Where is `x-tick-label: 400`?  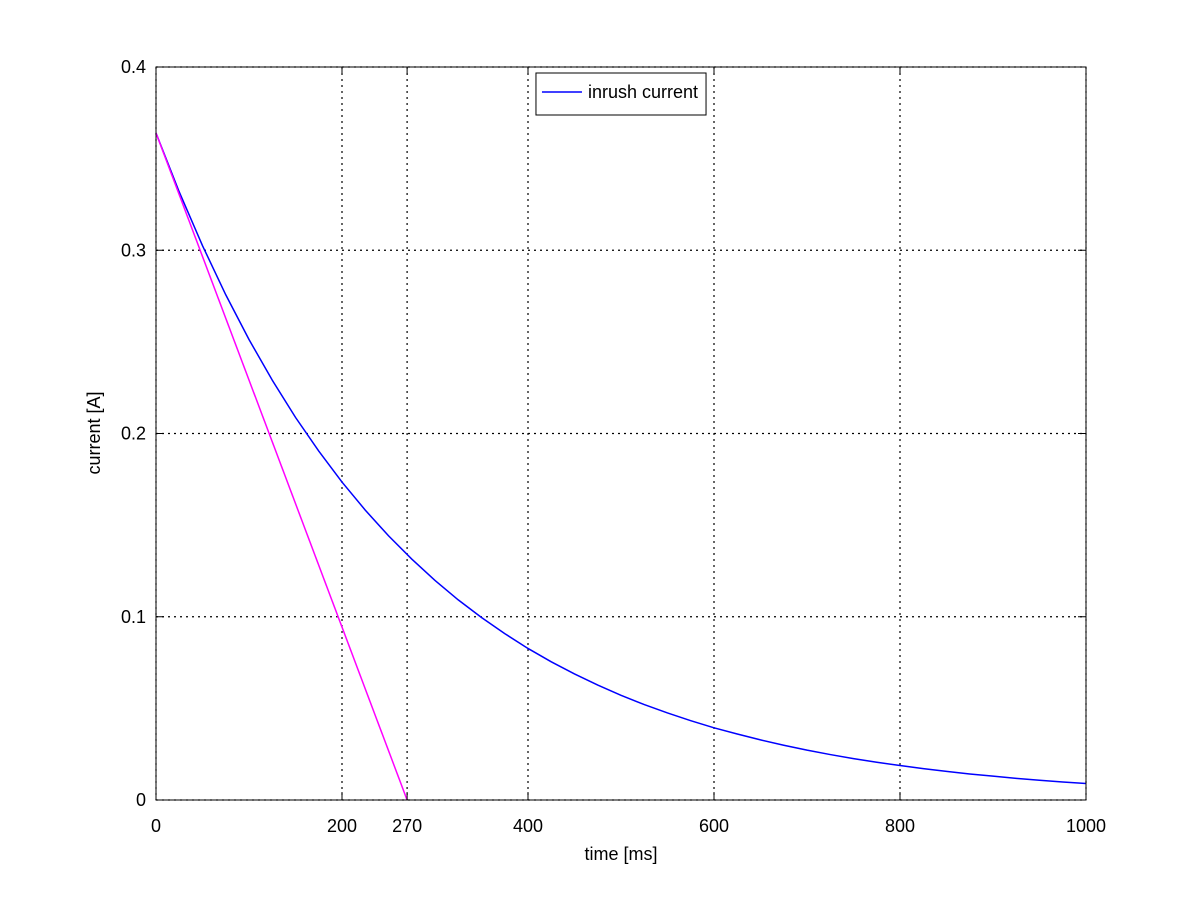
x-tick-label: 400 is located at coordinates (528, 826).